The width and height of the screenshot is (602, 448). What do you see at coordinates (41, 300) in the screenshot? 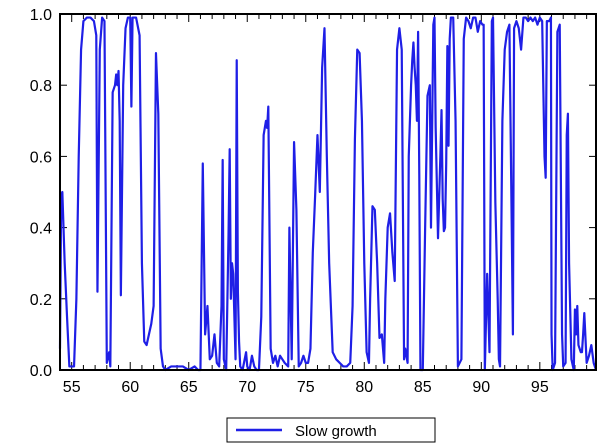
I see `y-tick-label: 0.2` at bounding box center [41, 300].